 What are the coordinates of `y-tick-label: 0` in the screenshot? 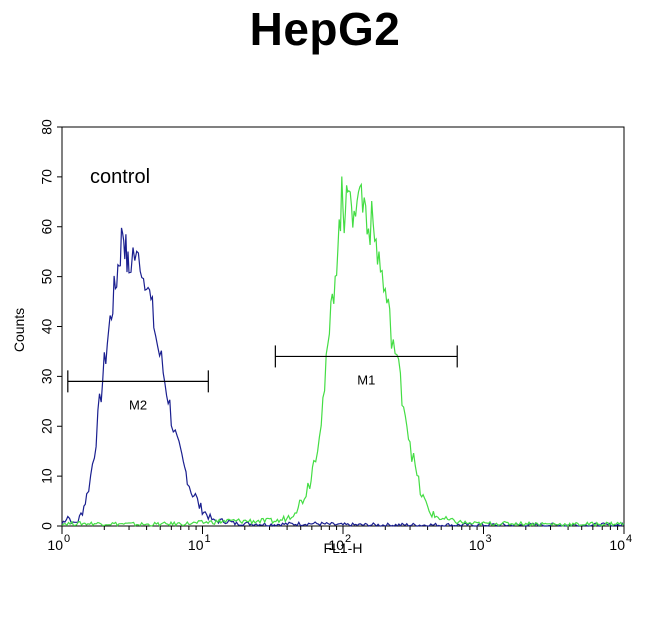 It's located at (47, 526).